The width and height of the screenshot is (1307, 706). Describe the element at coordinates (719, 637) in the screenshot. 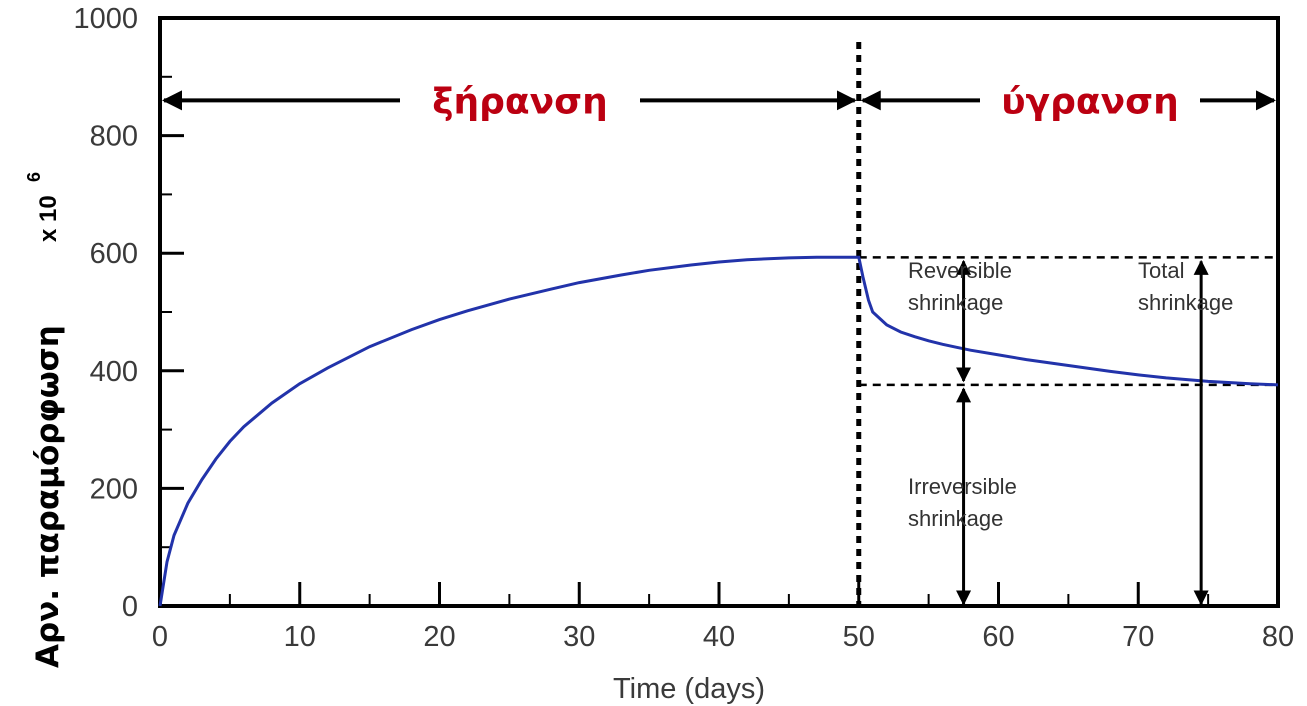

I see `x-tick-label: 40` at that location.